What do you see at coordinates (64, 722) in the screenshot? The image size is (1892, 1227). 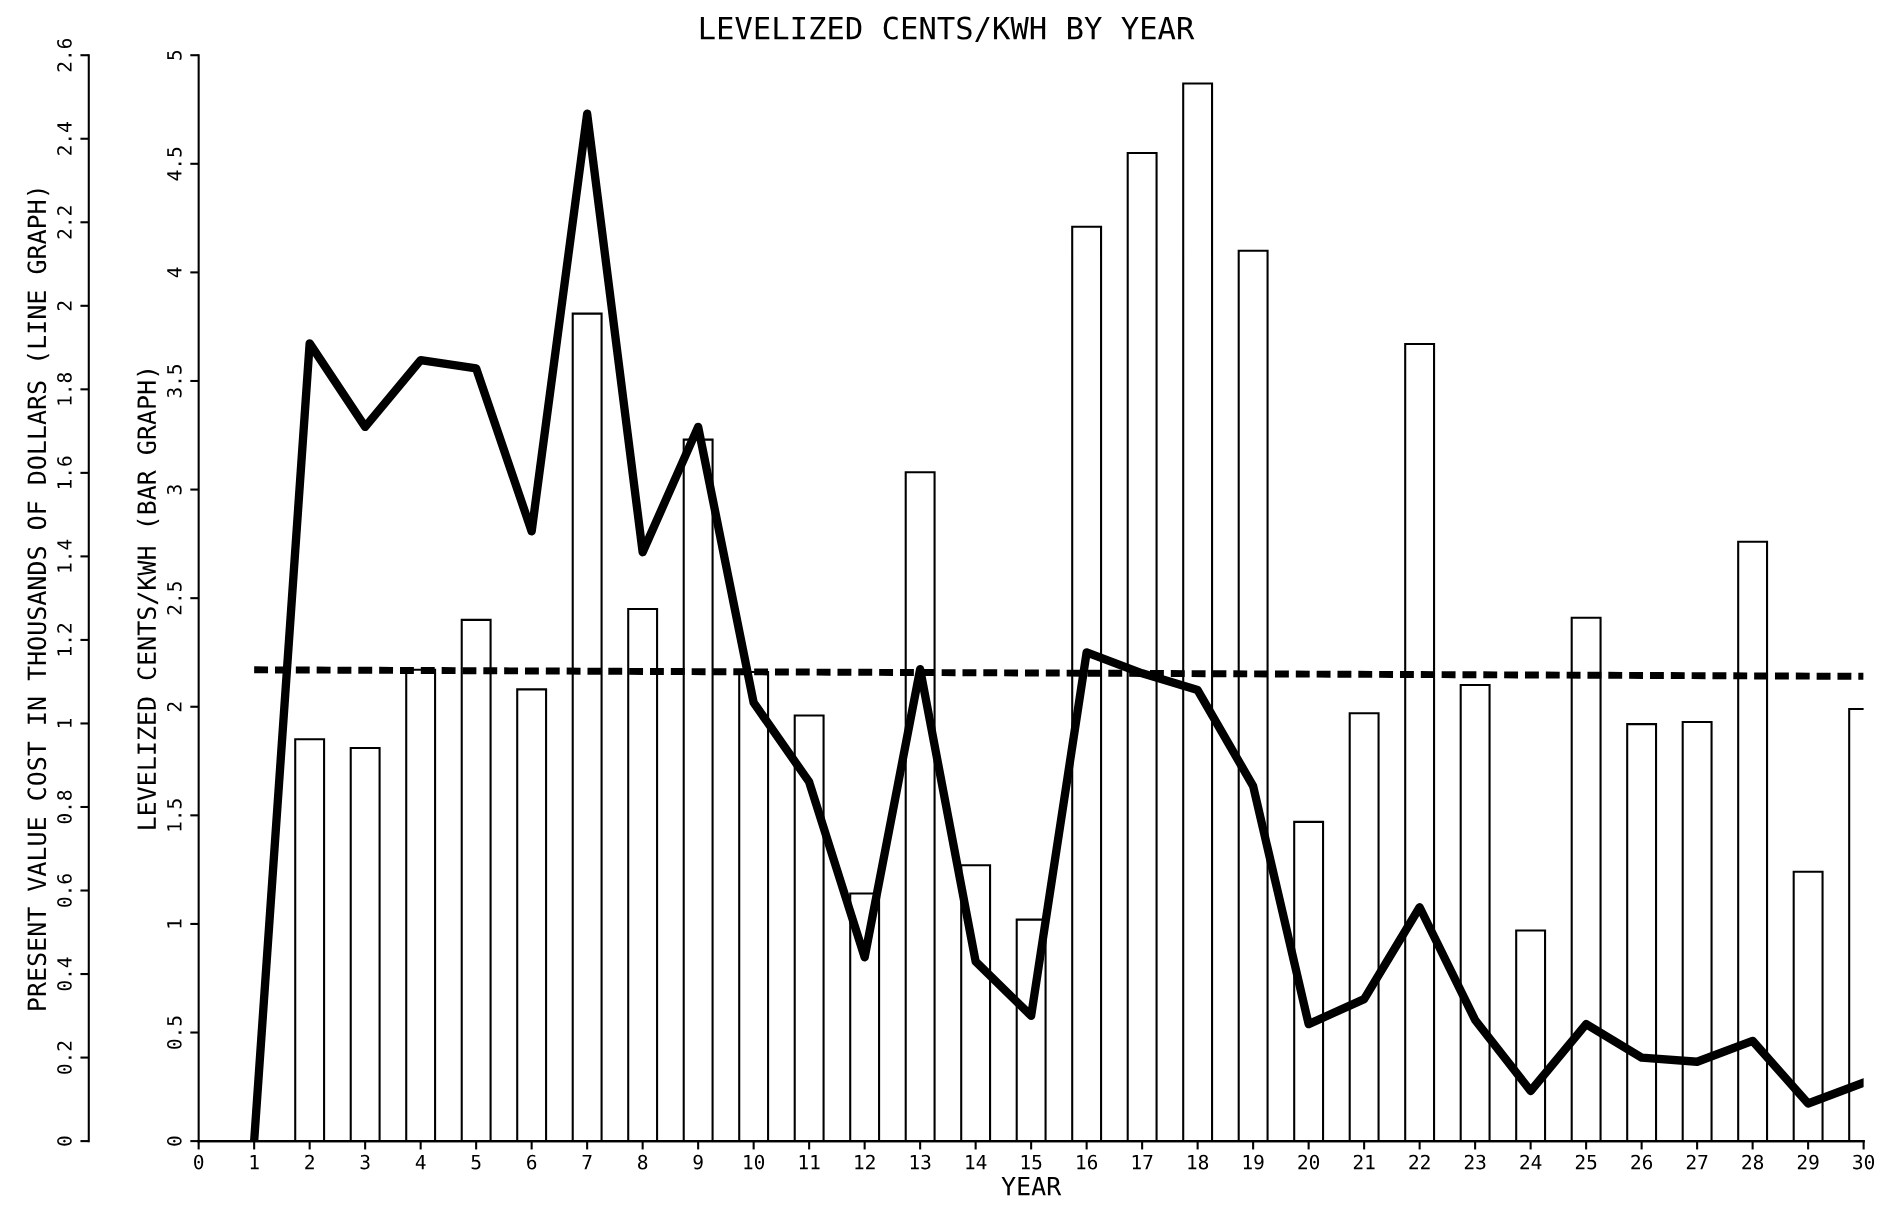 I see `y2-tick-label: 1` at bounding box center [64, 722].